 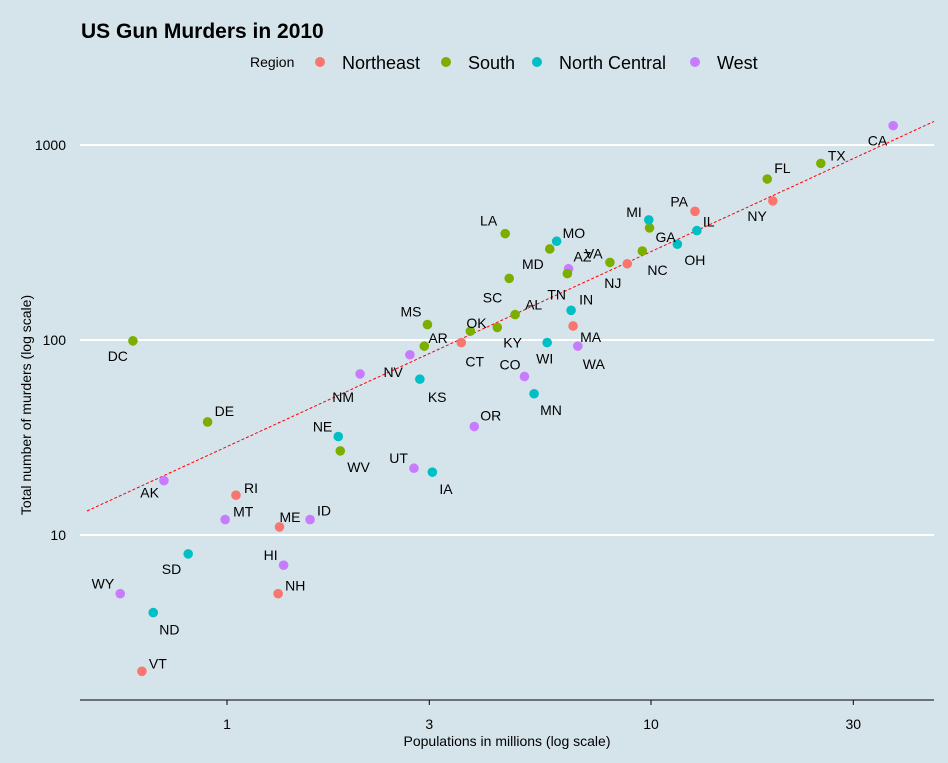 I want to click on point-label-MN: MN, so click(x=551, y=410).